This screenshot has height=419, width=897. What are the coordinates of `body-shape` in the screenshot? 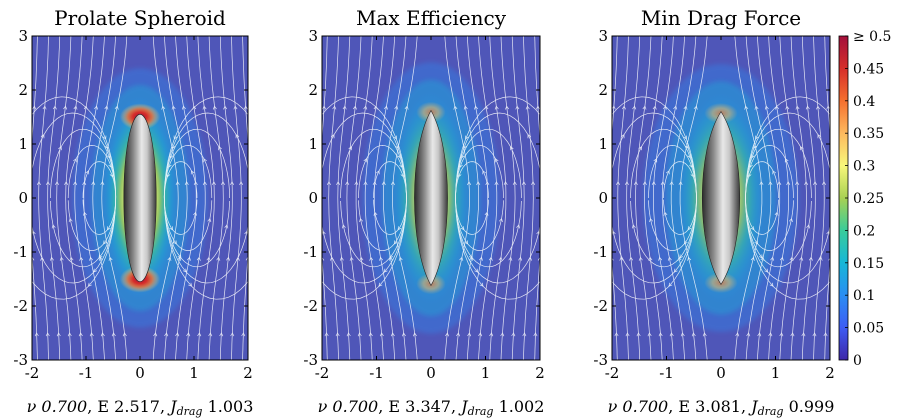 It's located at (721, 198).